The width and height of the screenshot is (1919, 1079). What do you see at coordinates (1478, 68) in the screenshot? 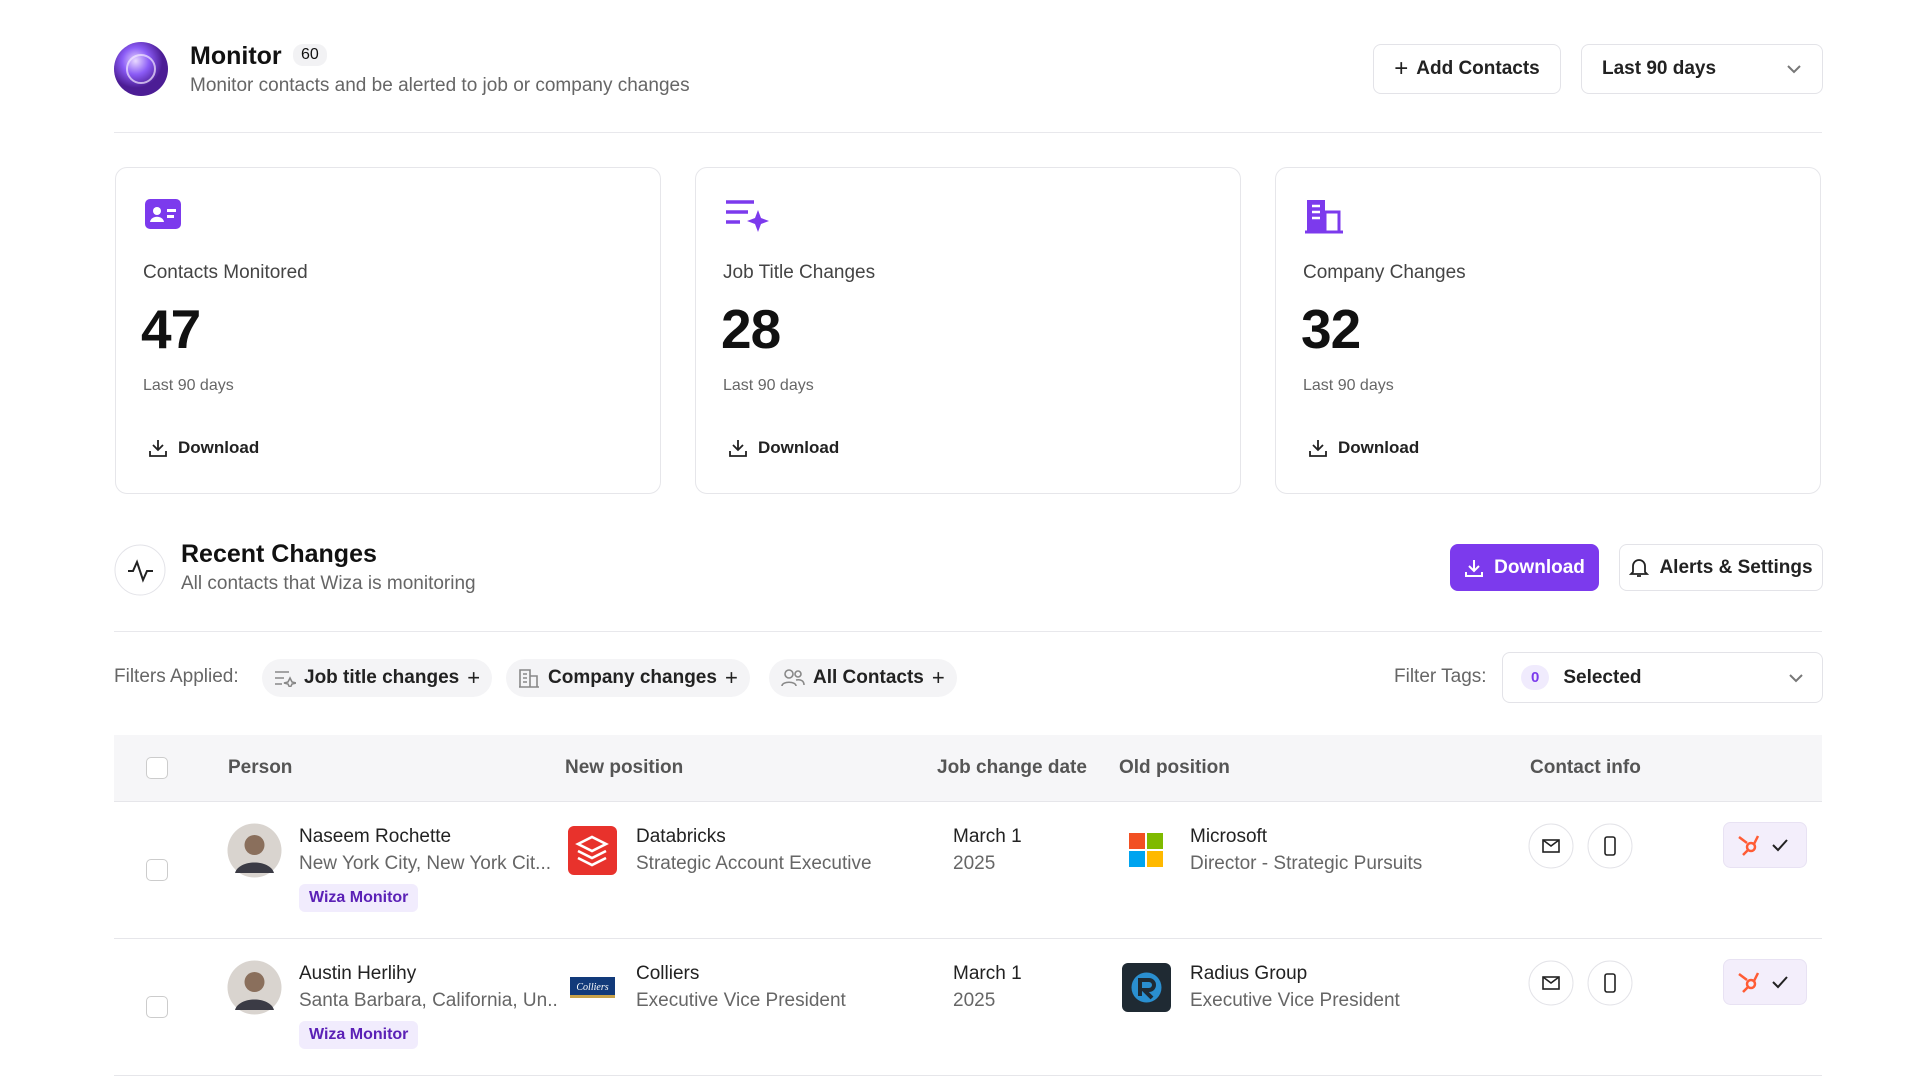
I see `add-contacts-label: Add Contacts` at bounding box center [1478, 68].